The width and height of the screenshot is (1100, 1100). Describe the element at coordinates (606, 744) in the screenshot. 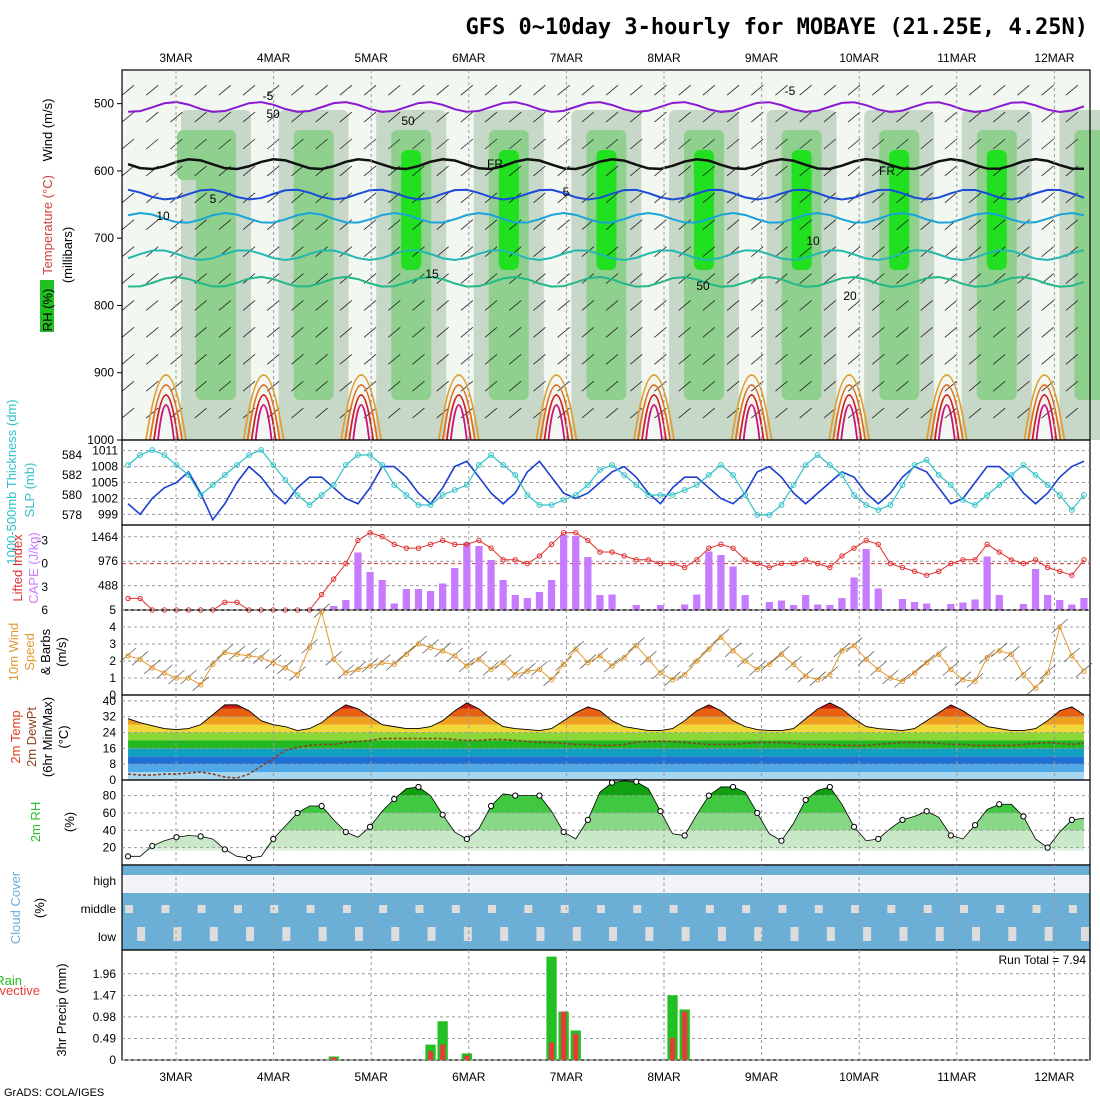

I see `temp-band` at that location.